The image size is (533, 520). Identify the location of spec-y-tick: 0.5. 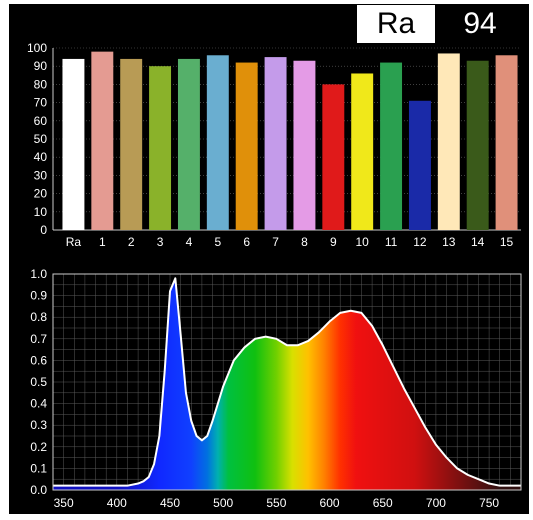
(38, 382).